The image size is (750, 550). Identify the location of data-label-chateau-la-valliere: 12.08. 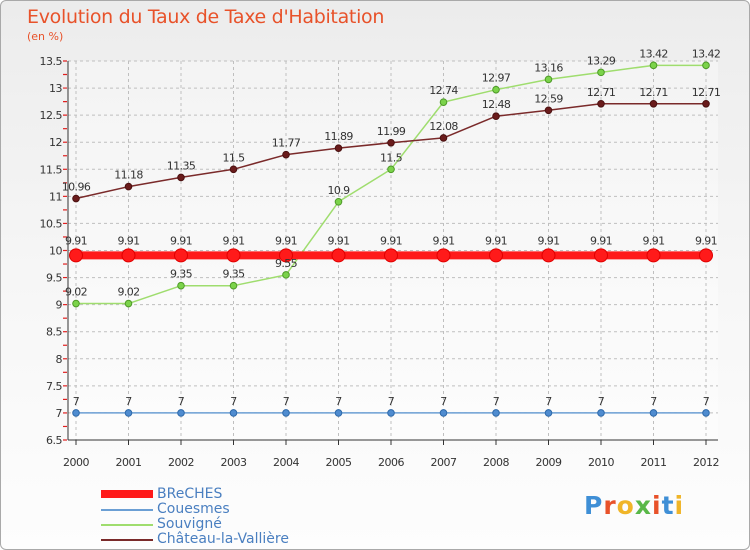
(443, 126).